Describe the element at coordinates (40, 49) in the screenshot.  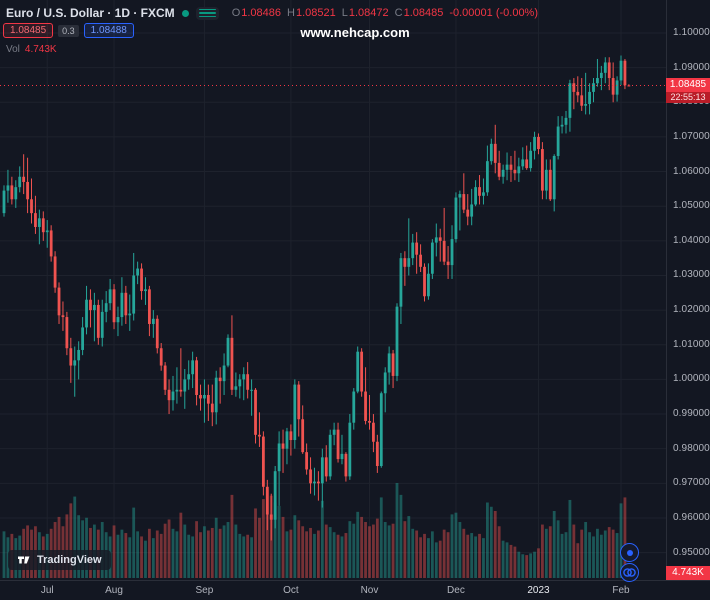
I see `volume-value: 4.743K` at that location.